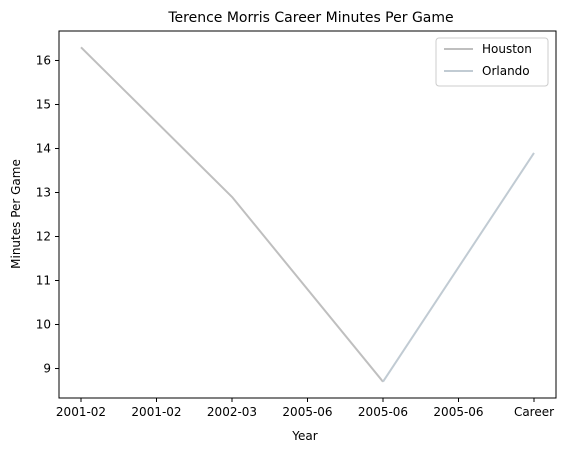  I want to click on series-line-orlando, so click(458, 267).